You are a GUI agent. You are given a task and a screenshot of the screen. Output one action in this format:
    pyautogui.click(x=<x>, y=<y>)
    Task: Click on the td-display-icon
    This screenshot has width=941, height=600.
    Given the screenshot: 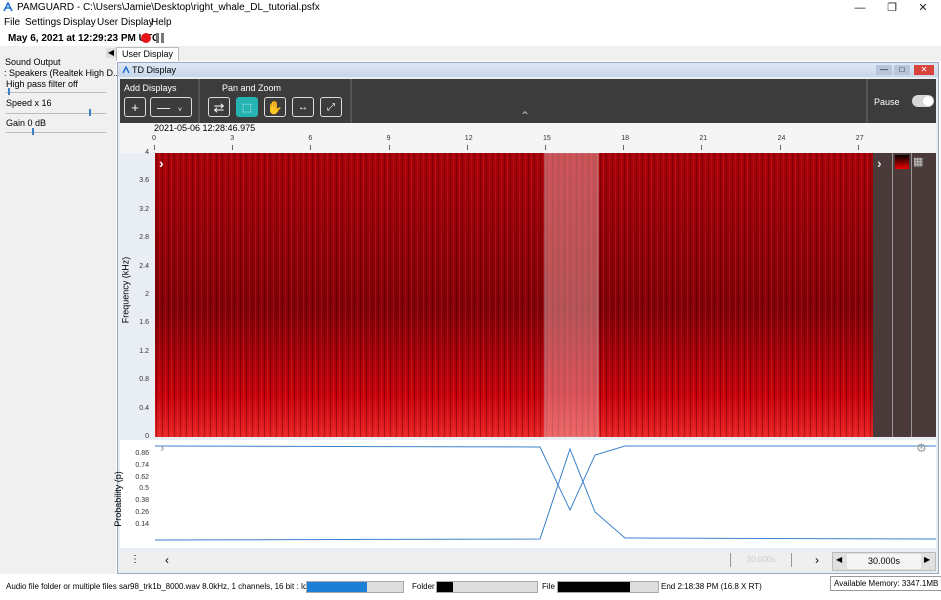 What is the action you would take?
    pyautogui.click(x=126, y=69)
    